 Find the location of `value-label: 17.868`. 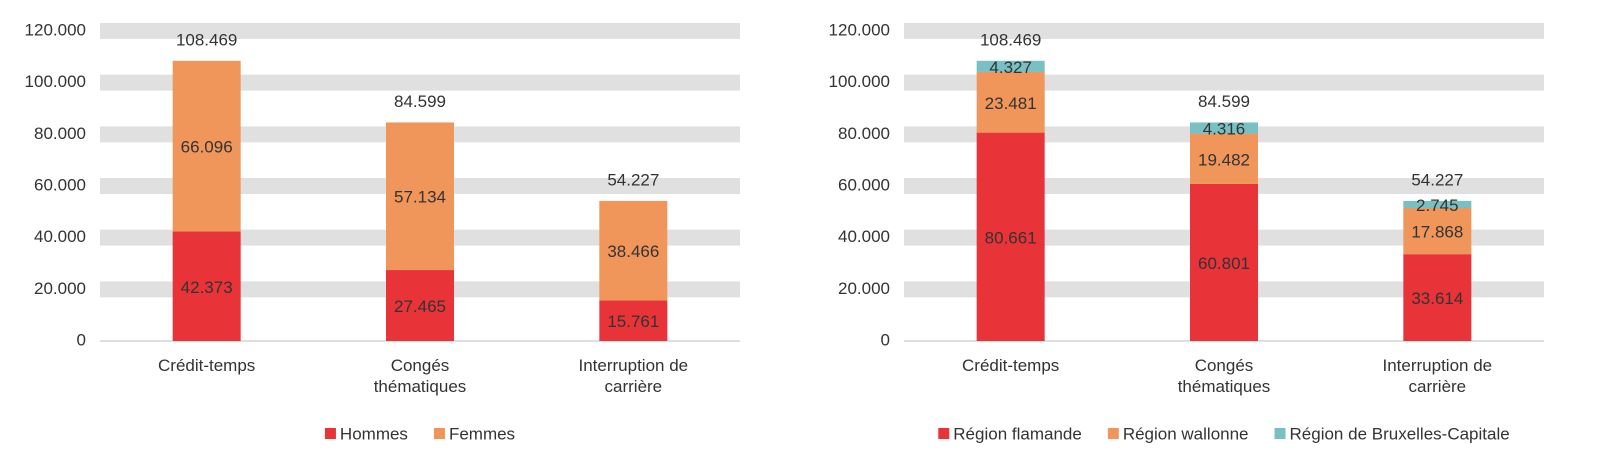

value-label: 17.868 is located at coordinates (1437, 232).